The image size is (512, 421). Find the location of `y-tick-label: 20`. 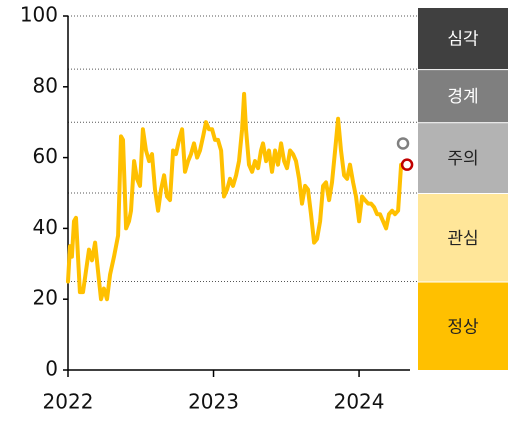

y-tick-label: 20 is located at coordinates (45, 298).